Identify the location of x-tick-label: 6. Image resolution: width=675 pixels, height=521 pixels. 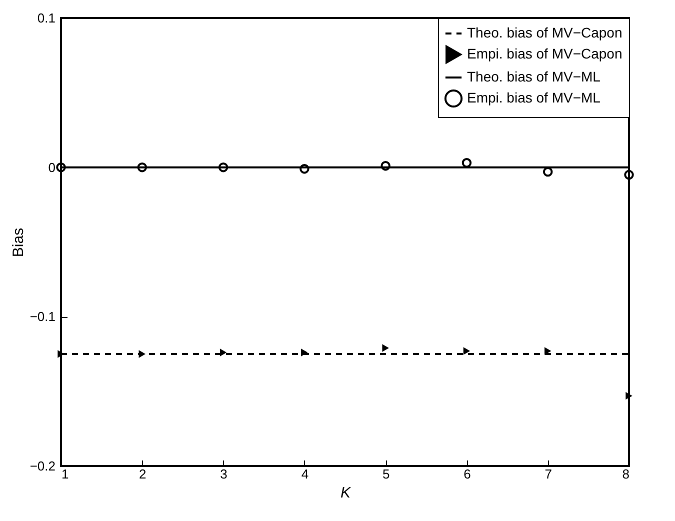
(467, 474).